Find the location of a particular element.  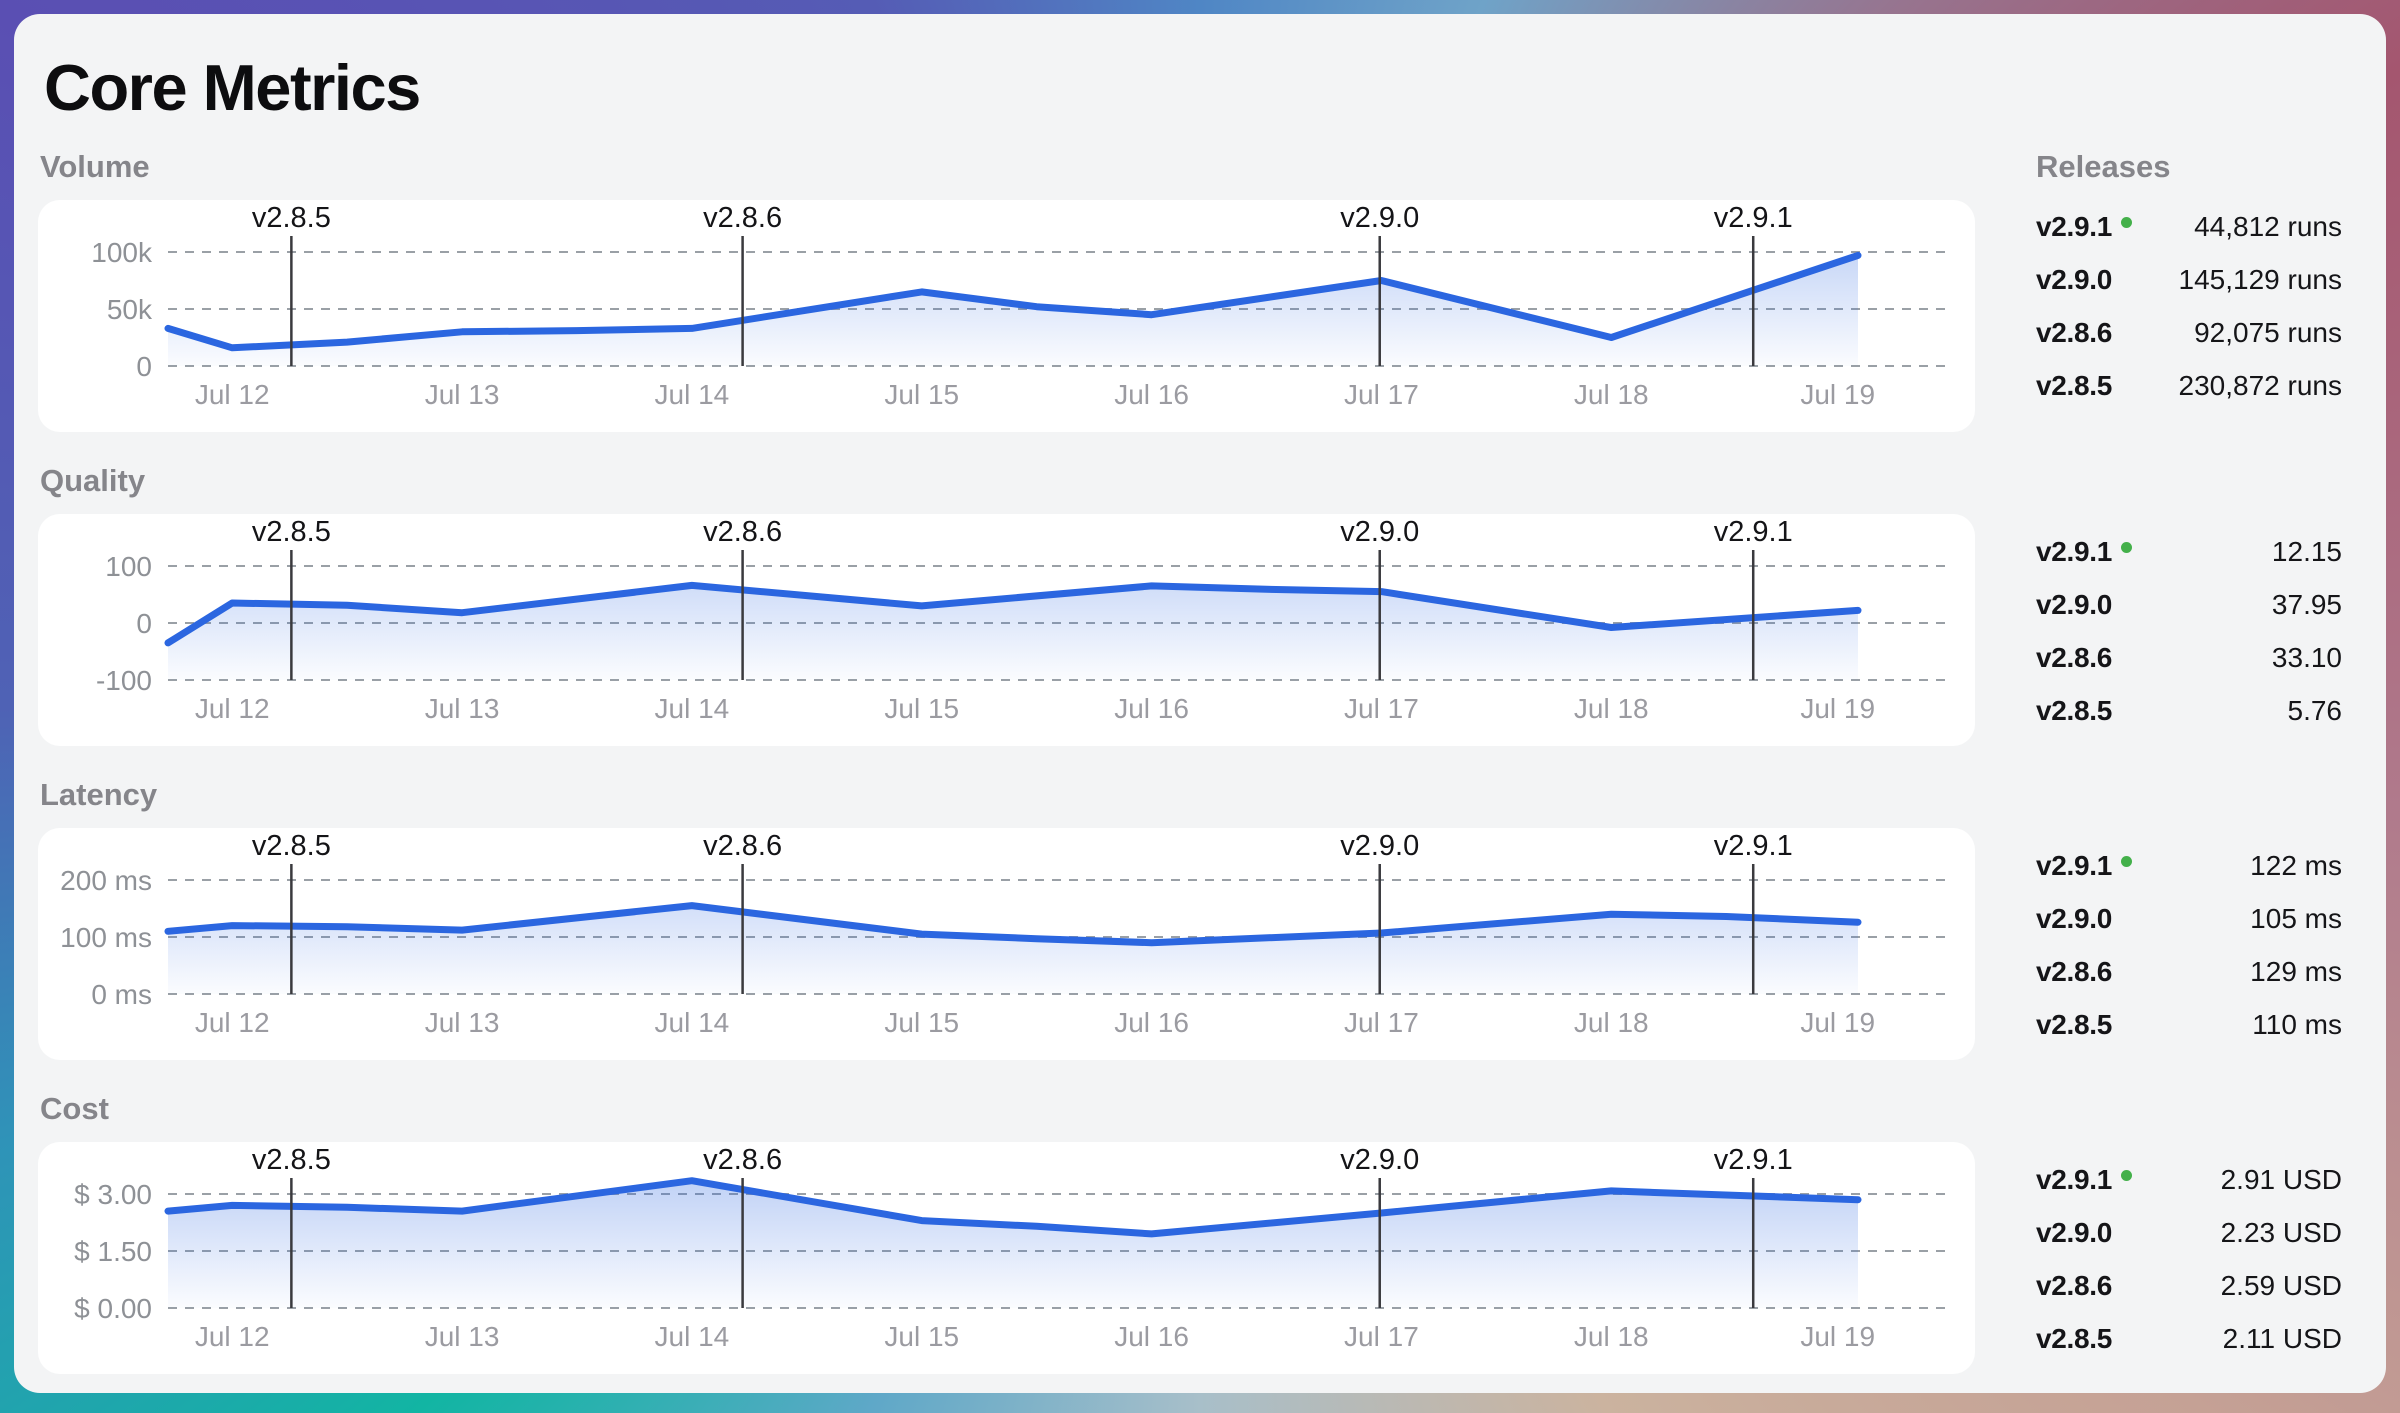

x-tick-label: Jul 17 is located at coordinates (1381, 708).